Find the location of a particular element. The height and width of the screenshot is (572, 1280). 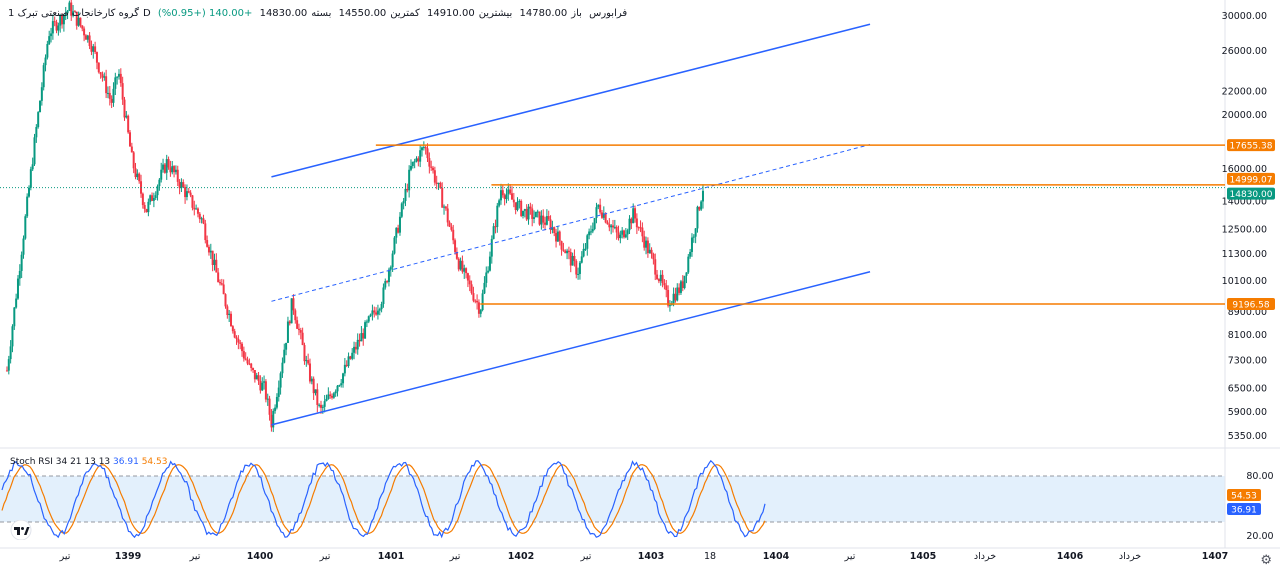

price-tick-label: 30000.00 is located at coordinates (1244, 16).